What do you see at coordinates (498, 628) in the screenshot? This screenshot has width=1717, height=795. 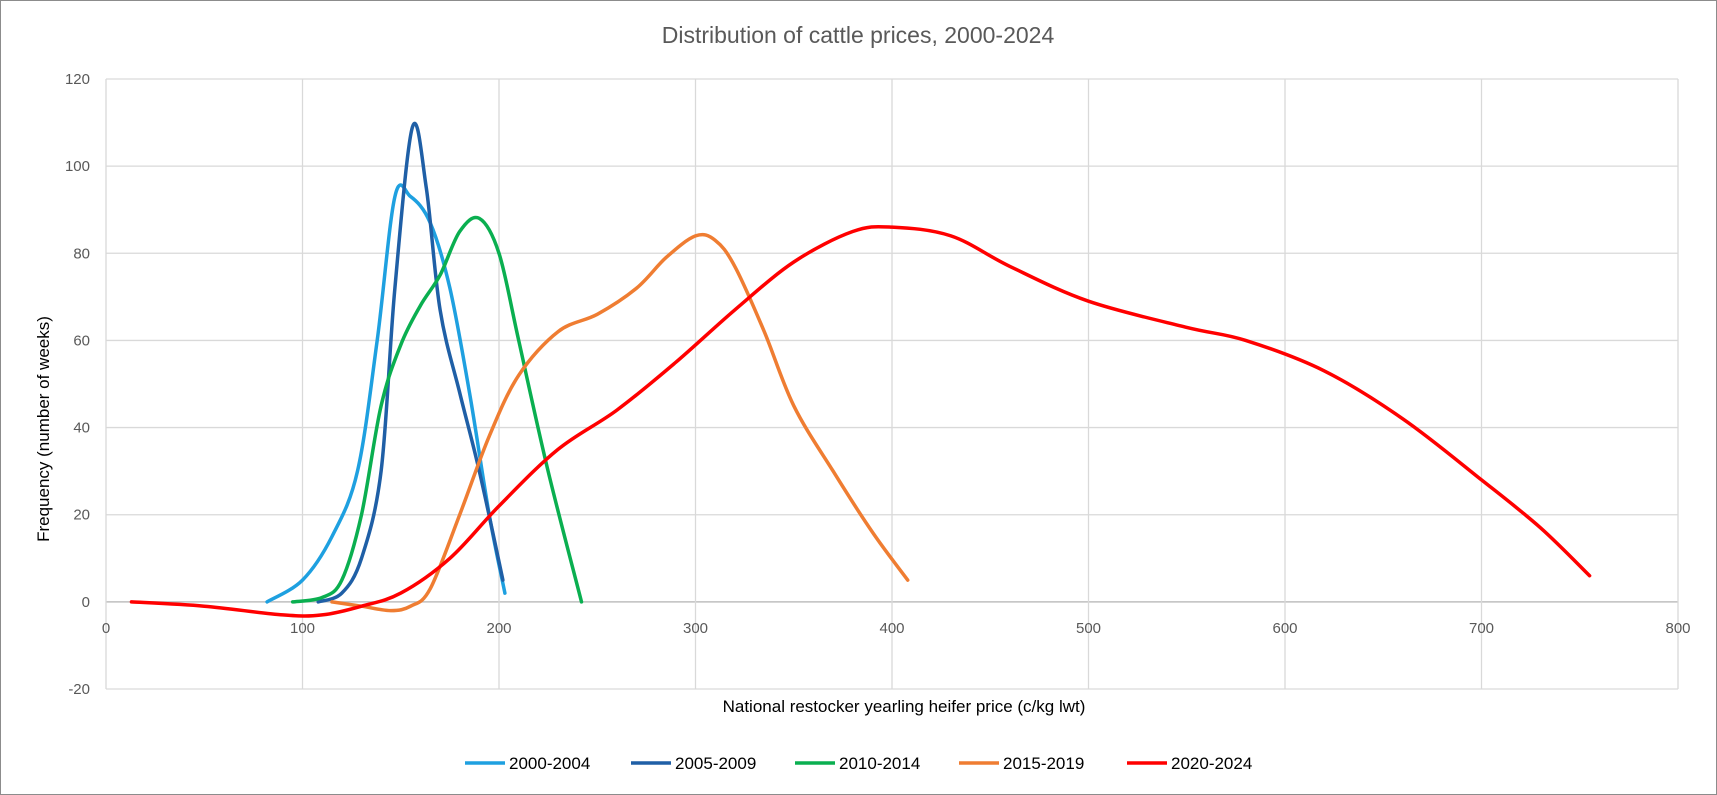 I see `x-tick-label: 200` at bounding box center [498, 628].